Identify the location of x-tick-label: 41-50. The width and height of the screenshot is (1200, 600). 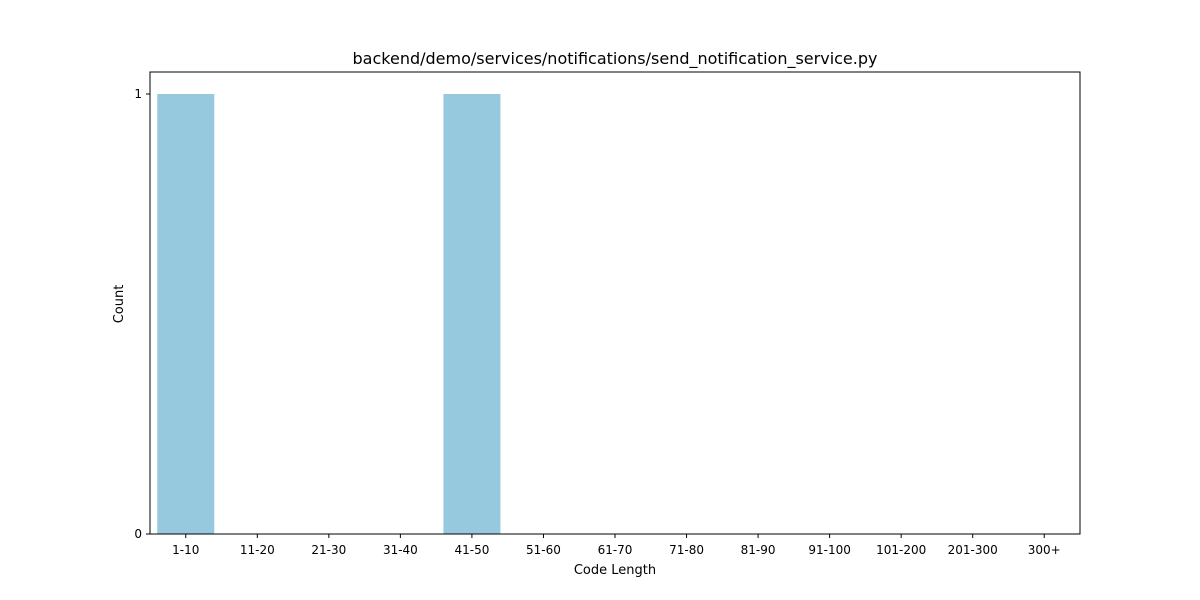
(471, 550).